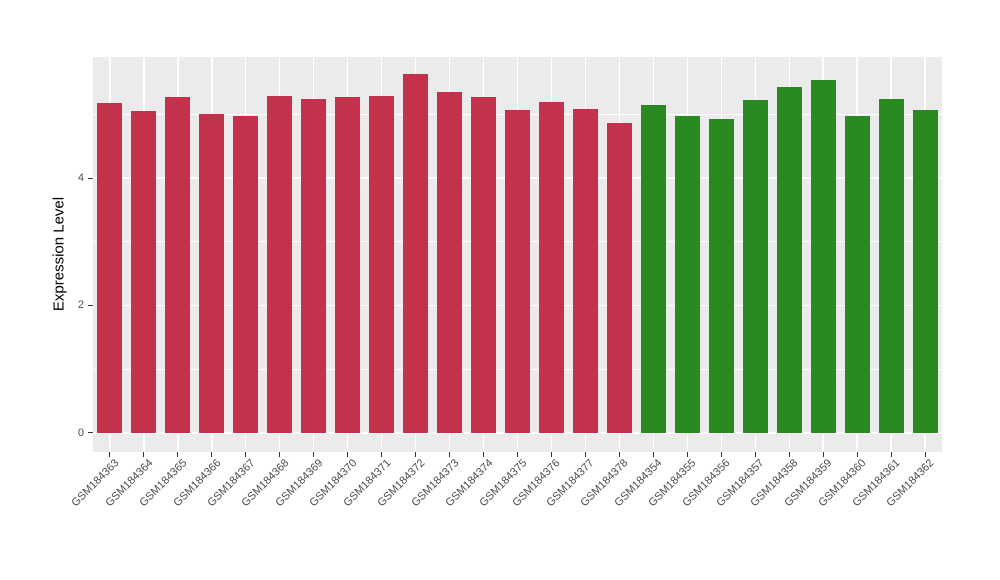  What do you see at coordinates (59, 254) in the screenshot?
I see `y-axis-title: Expression Level` at bounding box center [59, 254].